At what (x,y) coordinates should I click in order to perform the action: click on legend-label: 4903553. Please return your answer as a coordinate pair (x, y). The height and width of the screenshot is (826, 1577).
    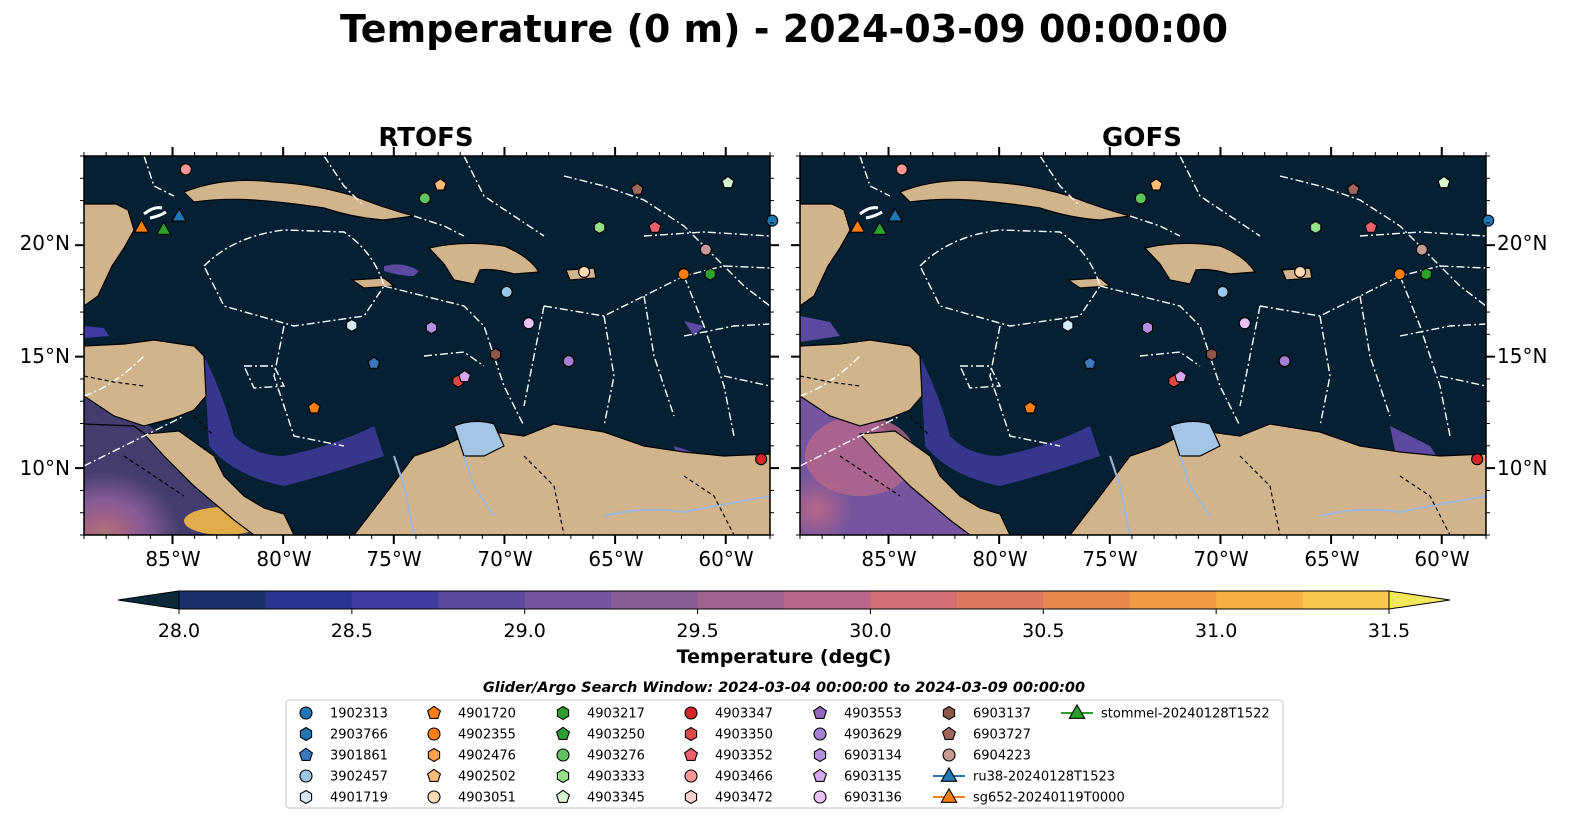
    Looking at the image, I should click on (873, 714).